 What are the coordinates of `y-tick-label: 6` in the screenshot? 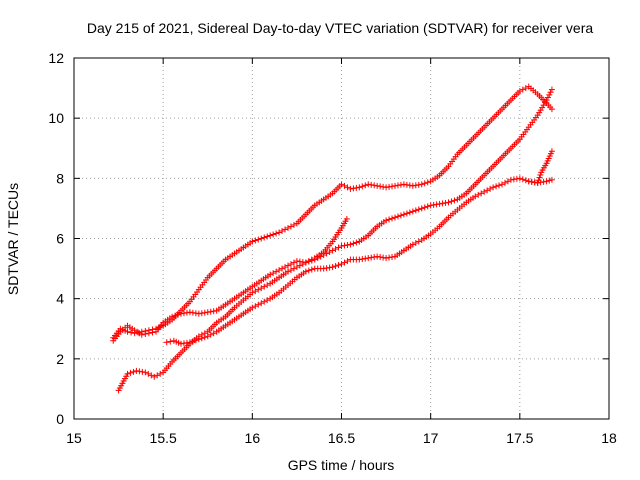 It's located at (60, 239).